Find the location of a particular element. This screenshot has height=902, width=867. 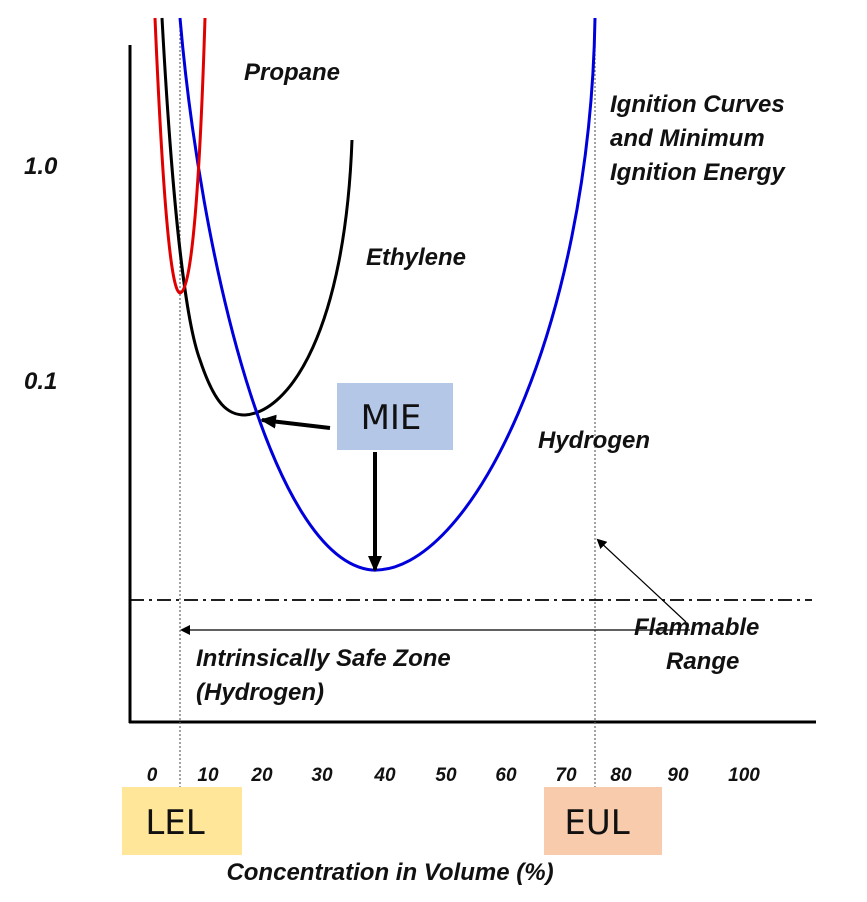

eul-box is located at coordinates (603, 821).